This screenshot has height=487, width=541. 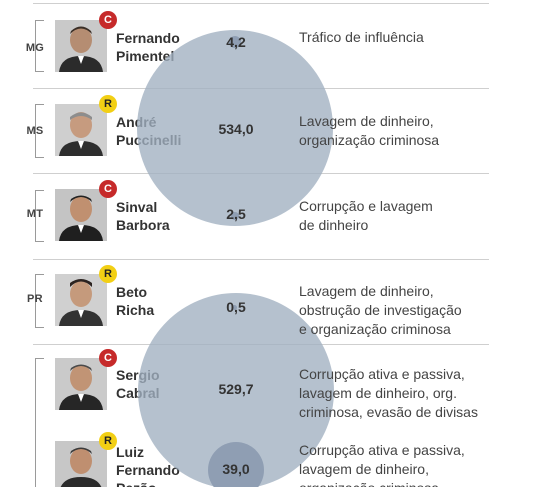 What do you see at coordinates (366, 215) in the screenshot?
I see `crime-description: Corrupção e lavagem de dinheiro` at bounding box center [366, 215].